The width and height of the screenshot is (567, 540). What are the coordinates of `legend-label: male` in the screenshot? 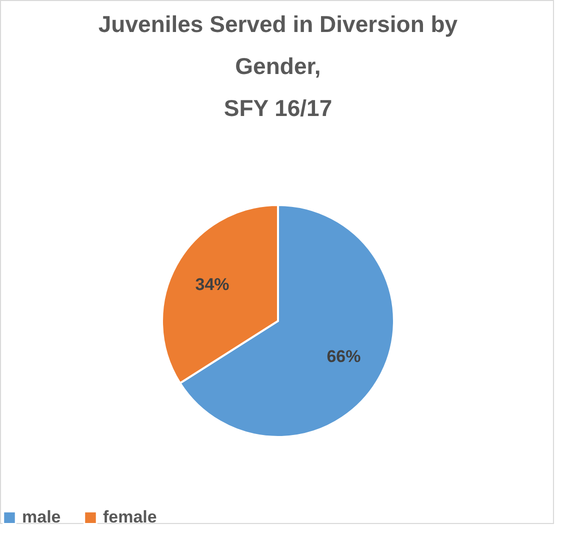 It's located at (41, 517).